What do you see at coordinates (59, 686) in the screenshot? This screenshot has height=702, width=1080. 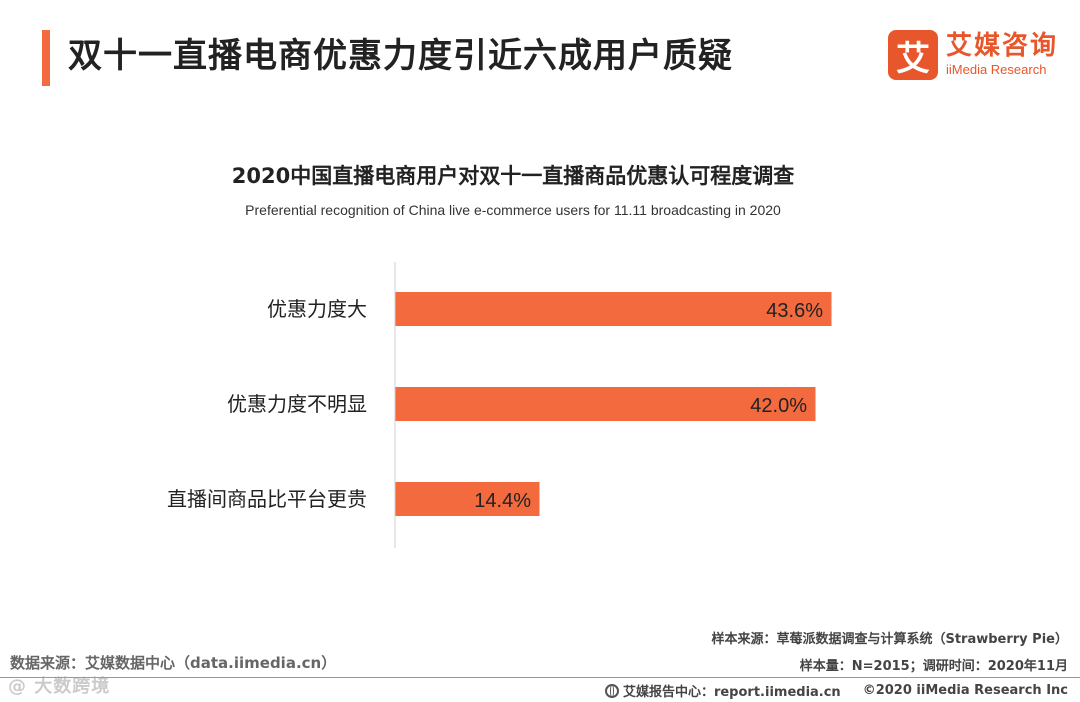 I see `watermark: @ 大数跨境` at bounding box center [59, 686].